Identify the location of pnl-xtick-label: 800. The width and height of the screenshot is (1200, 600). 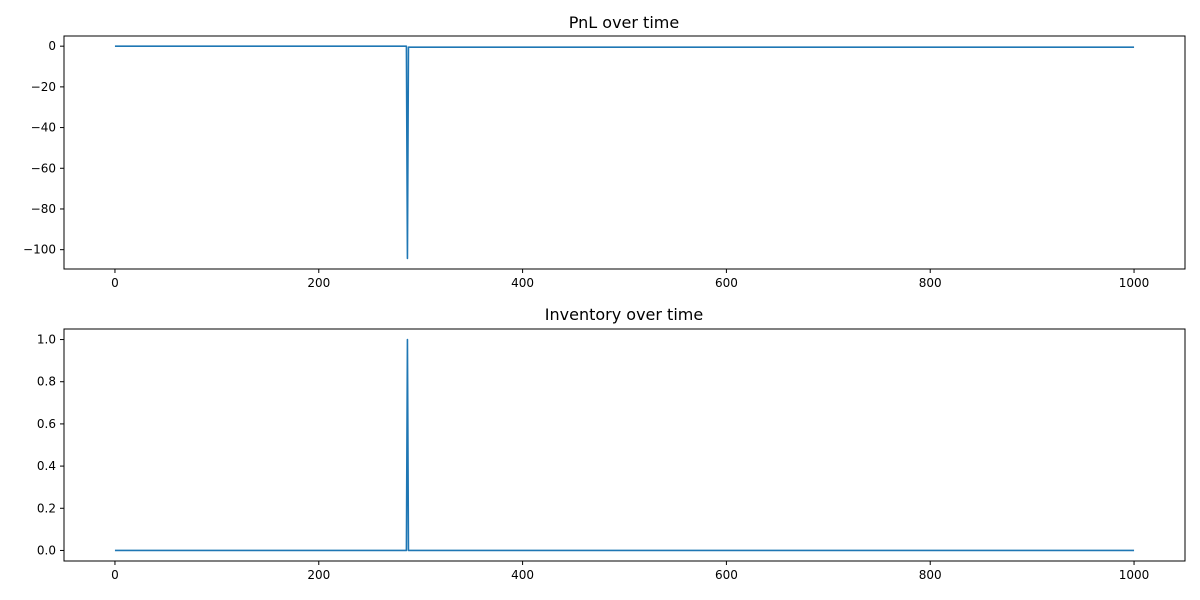
(930, 283).